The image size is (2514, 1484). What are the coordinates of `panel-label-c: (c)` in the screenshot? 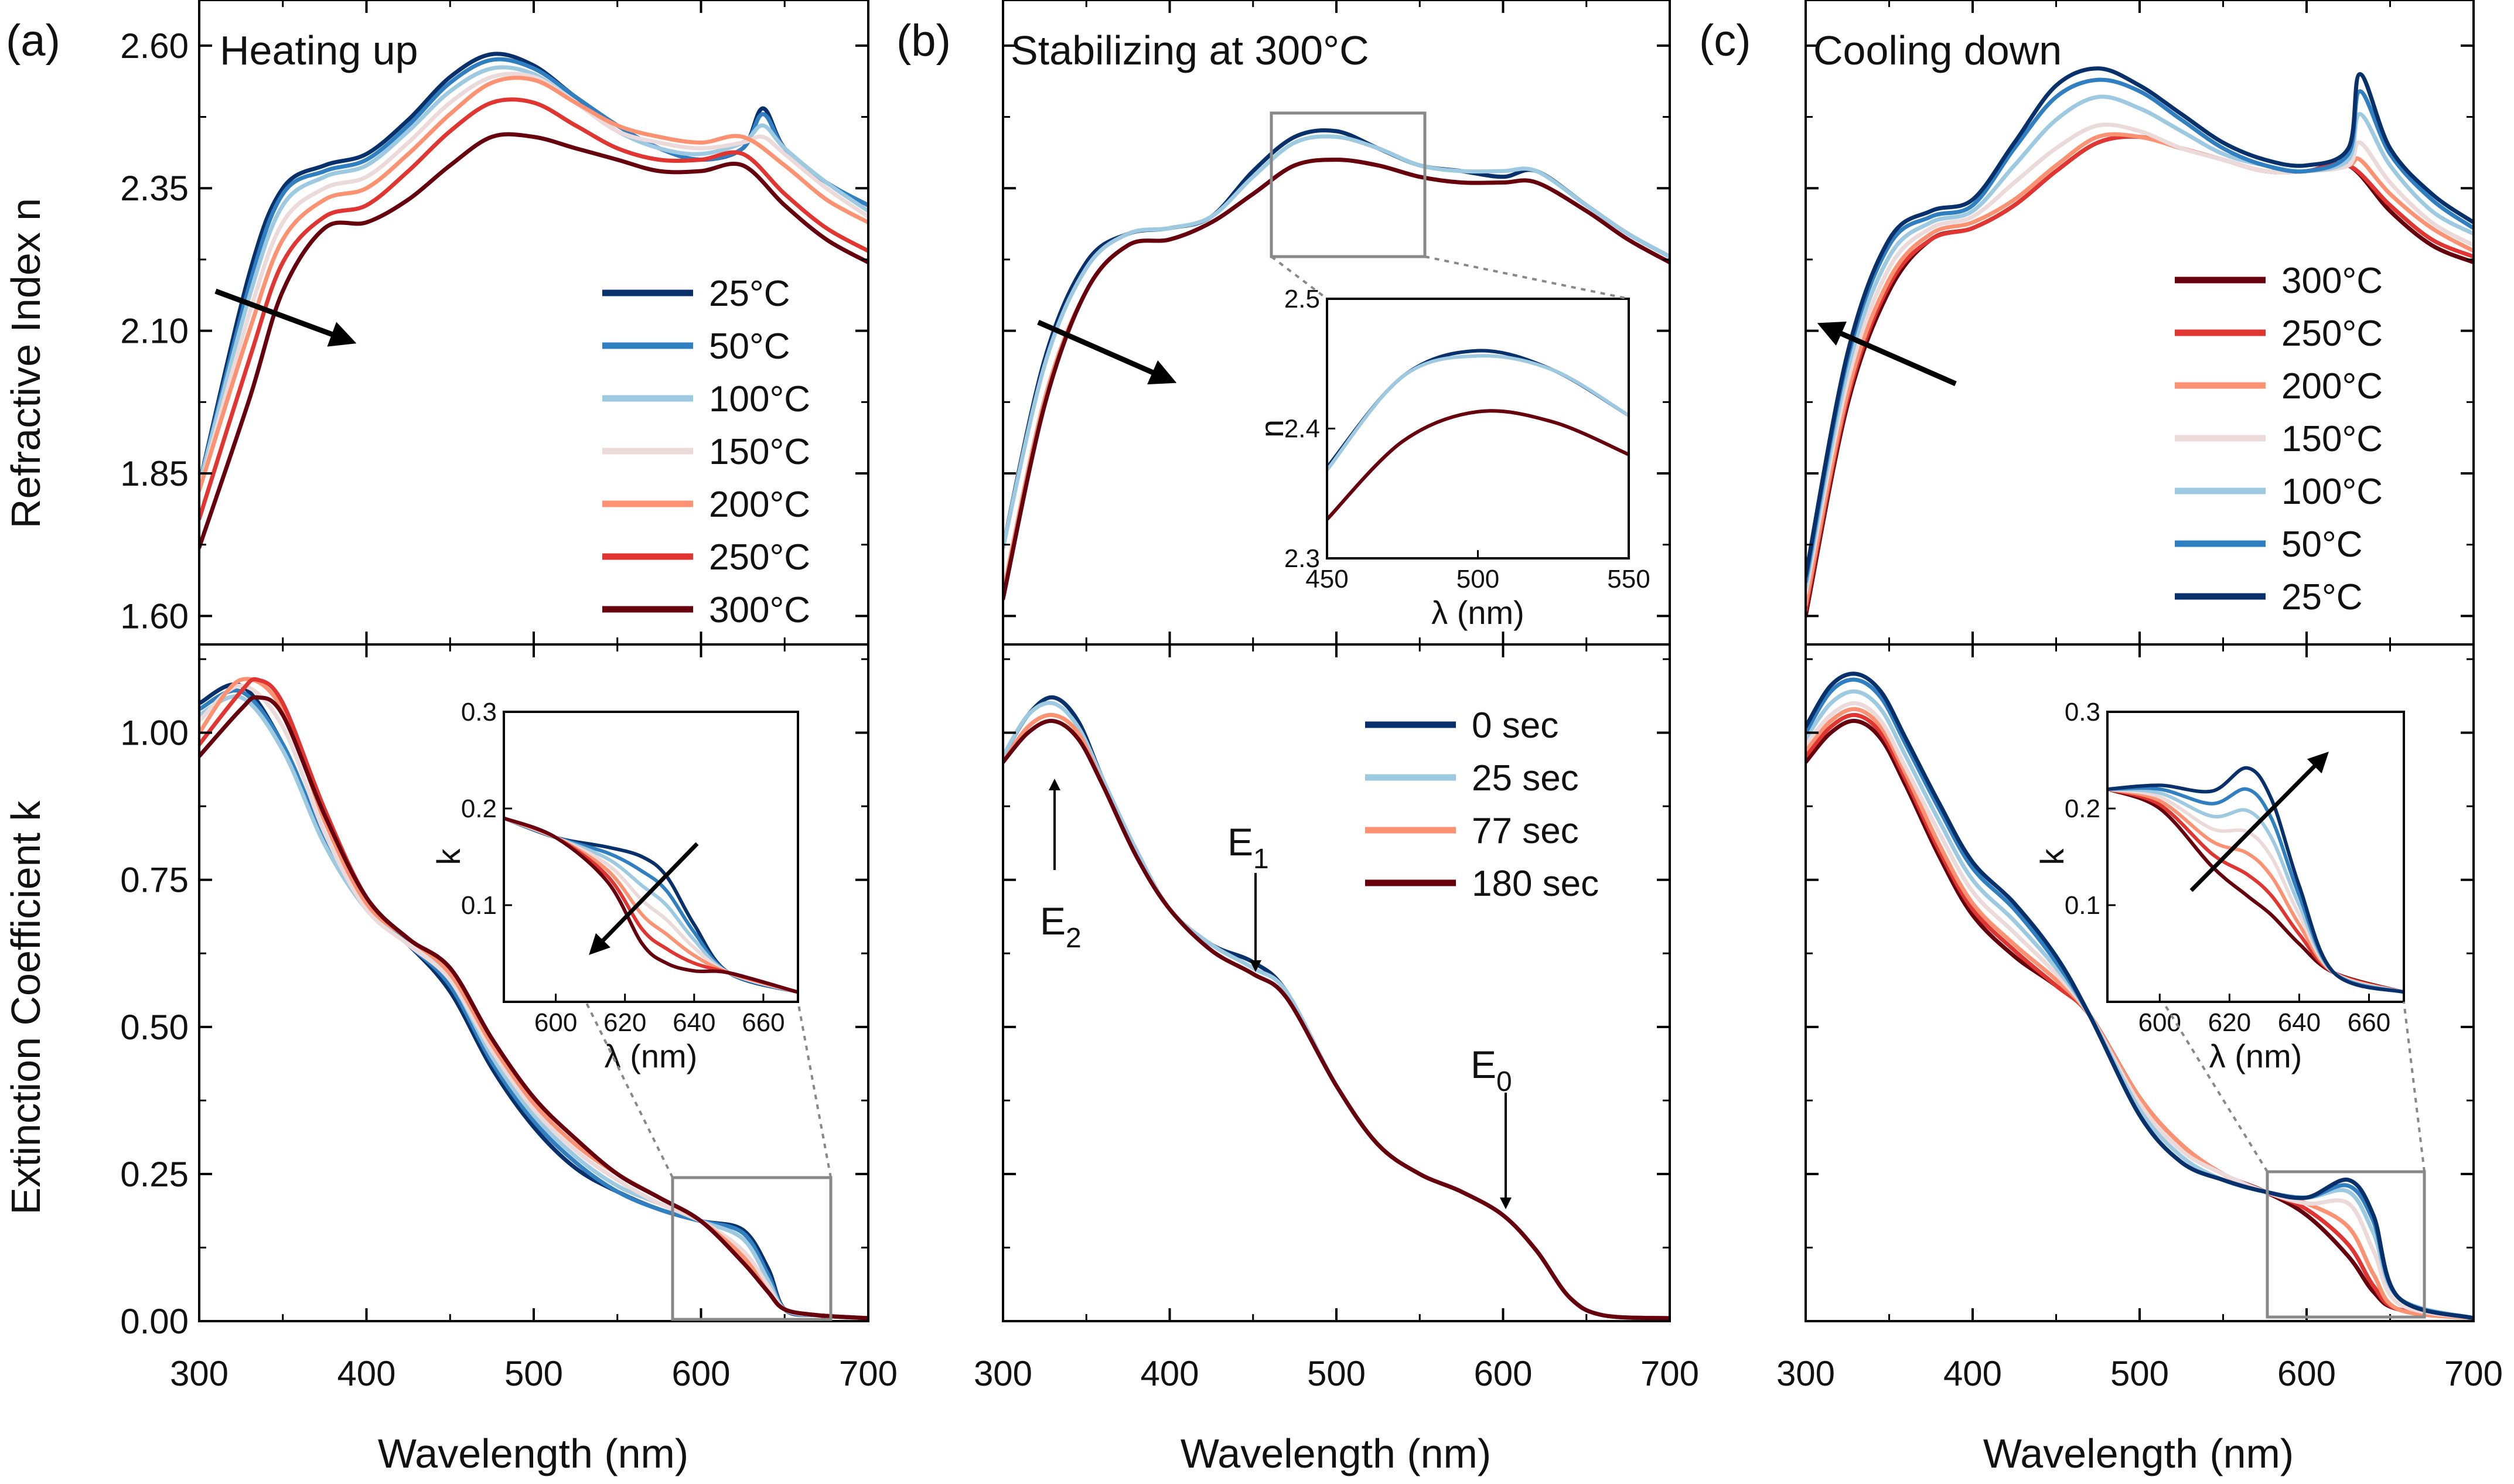 It's located at (1725, 41).